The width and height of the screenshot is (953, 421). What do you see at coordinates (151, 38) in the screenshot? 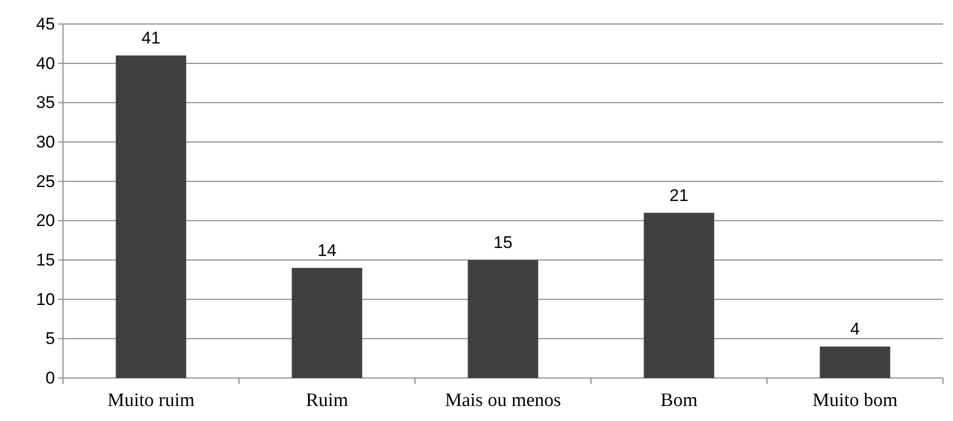
I see `data-label: 41` at bounding box center [151, 38].